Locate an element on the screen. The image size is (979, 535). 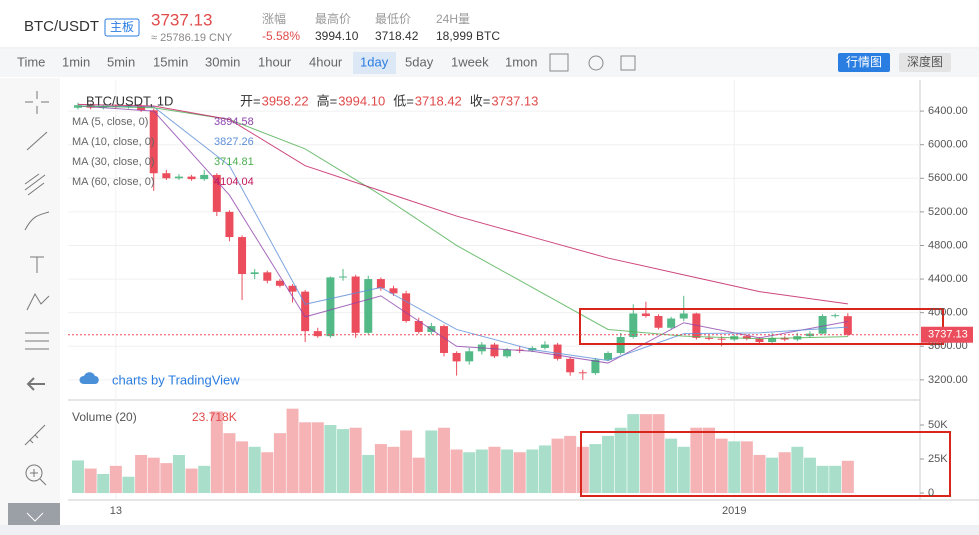
stat-value: 3994.10 is located at coordinates (337, 36).